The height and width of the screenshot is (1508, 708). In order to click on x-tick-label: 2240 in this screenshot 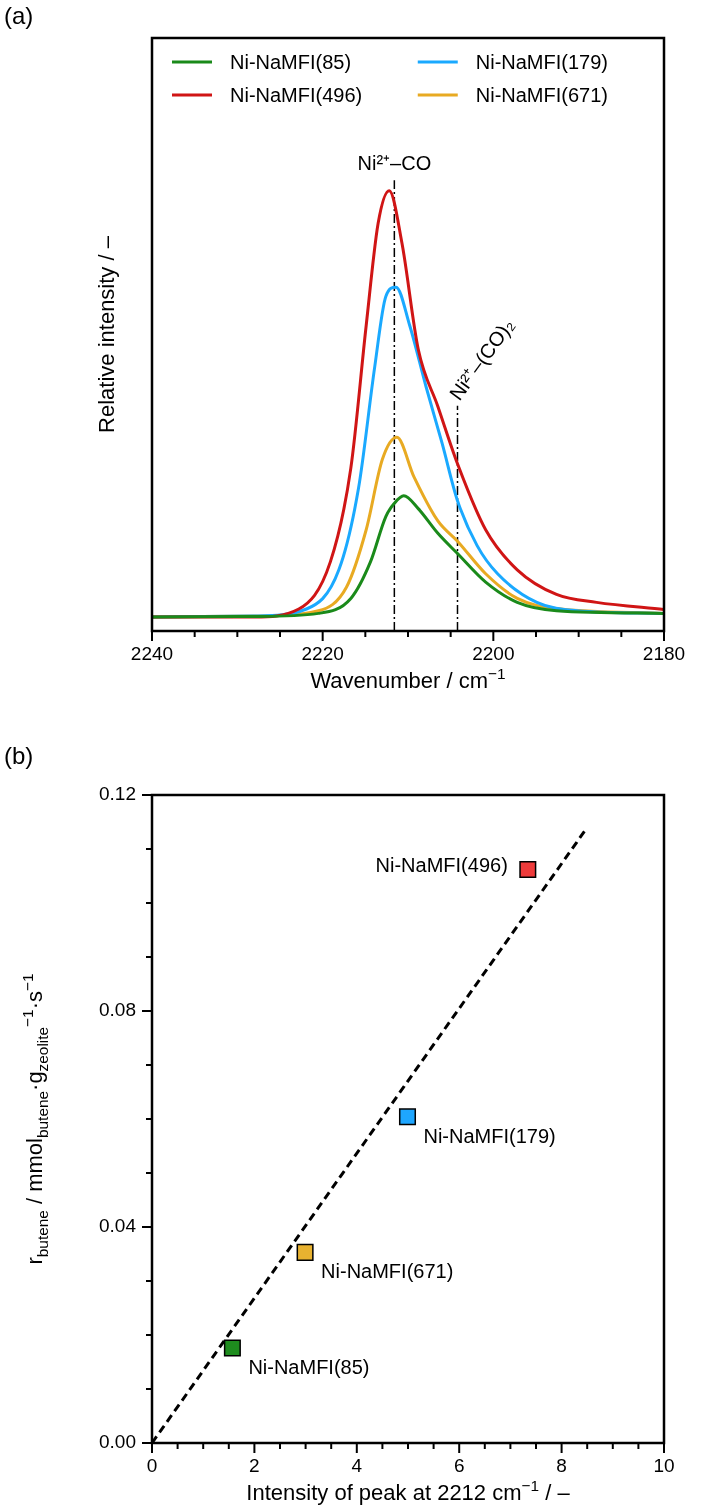, I will do `click(152, 653)`.